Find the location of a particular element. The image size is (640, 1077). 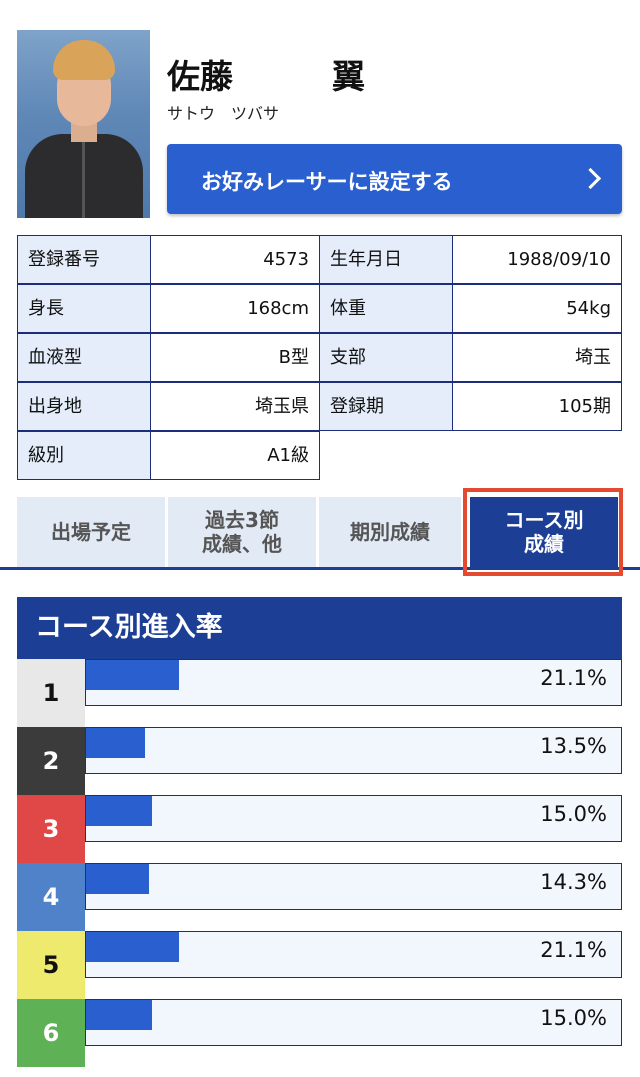

racer-photo is located at coordinates (83, 124).